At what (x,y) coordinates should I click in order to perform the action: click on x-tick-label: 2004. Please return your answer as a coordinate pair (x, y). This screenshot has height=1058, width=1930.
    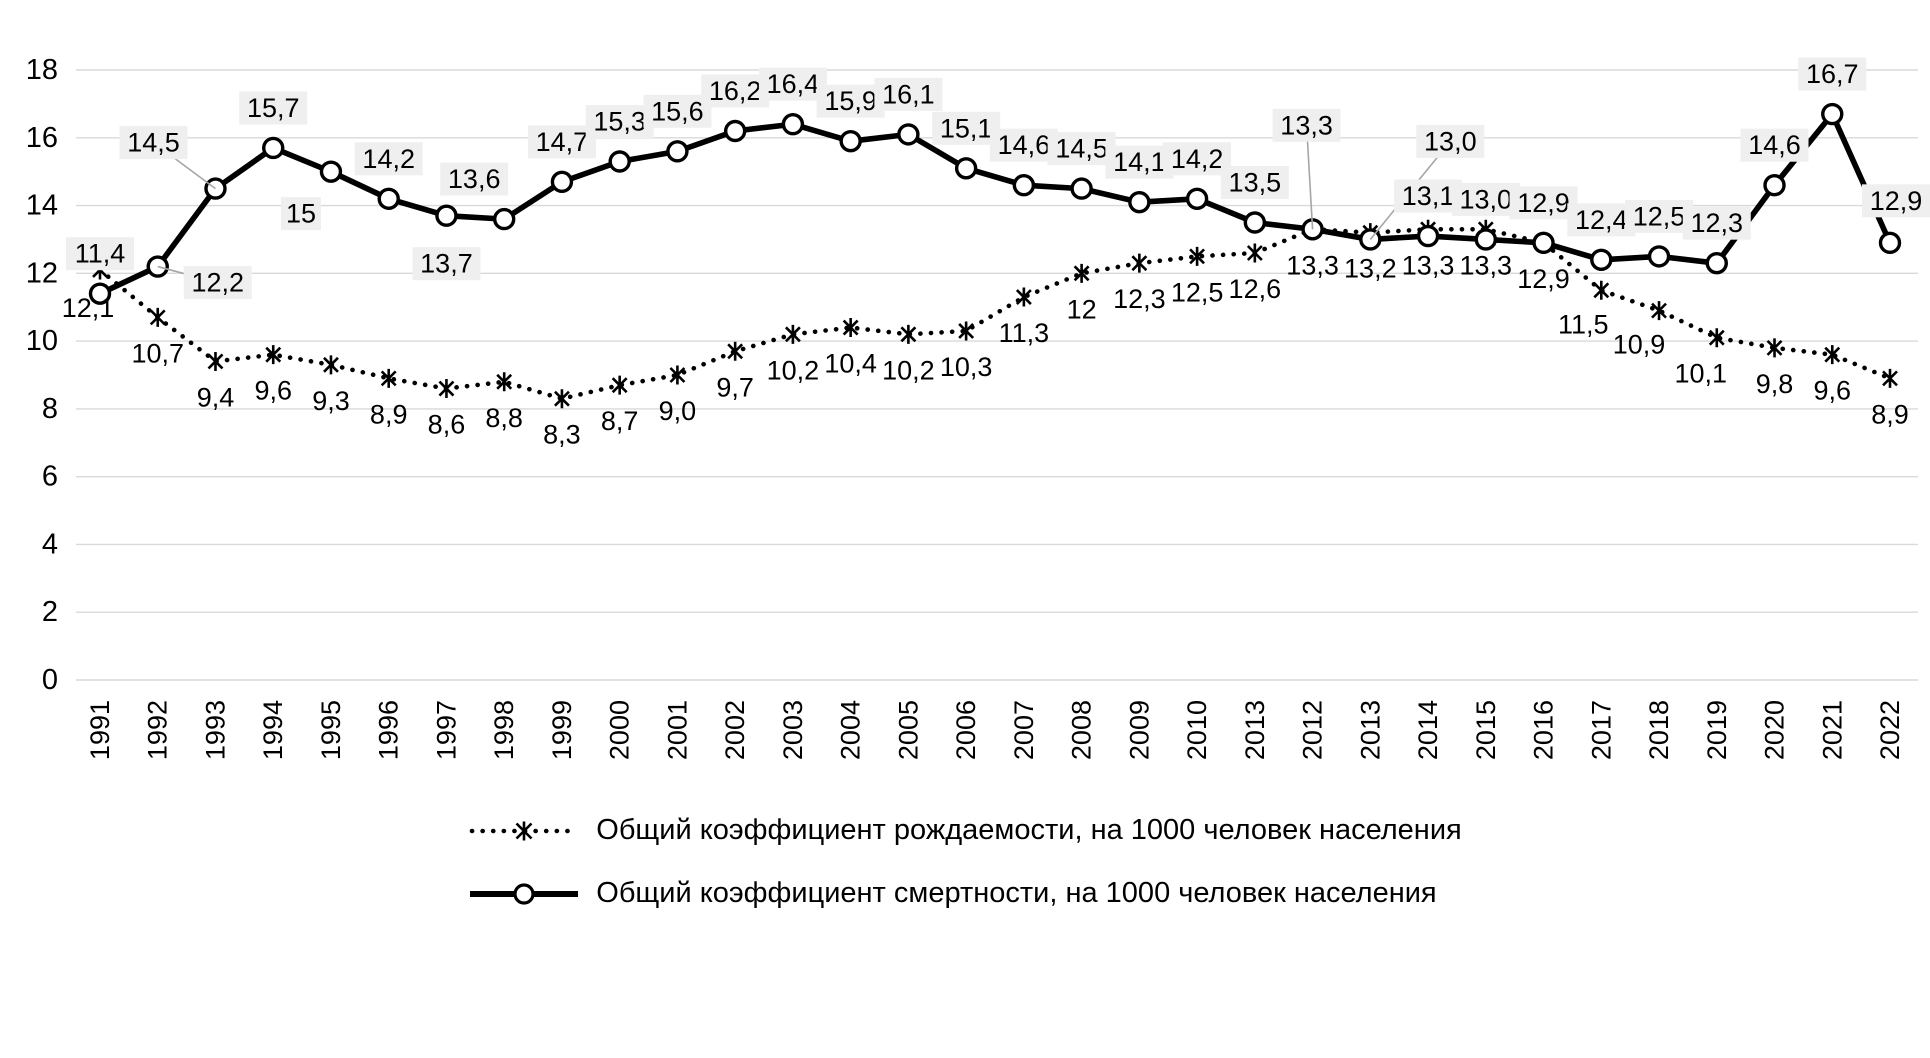
    Looking at the image, I should click on (851, 730).